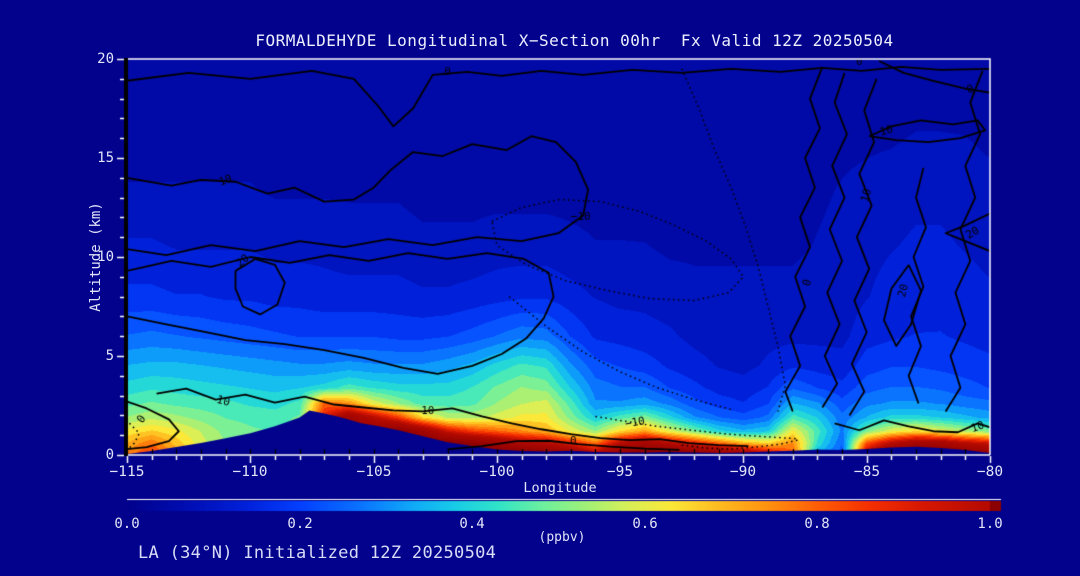 This screenshot has height=576, width=1080. What do you see at coordinates (990, 472) in the screenshot?
I see `x-tick-label: −80` at bounding box center [990, 472].